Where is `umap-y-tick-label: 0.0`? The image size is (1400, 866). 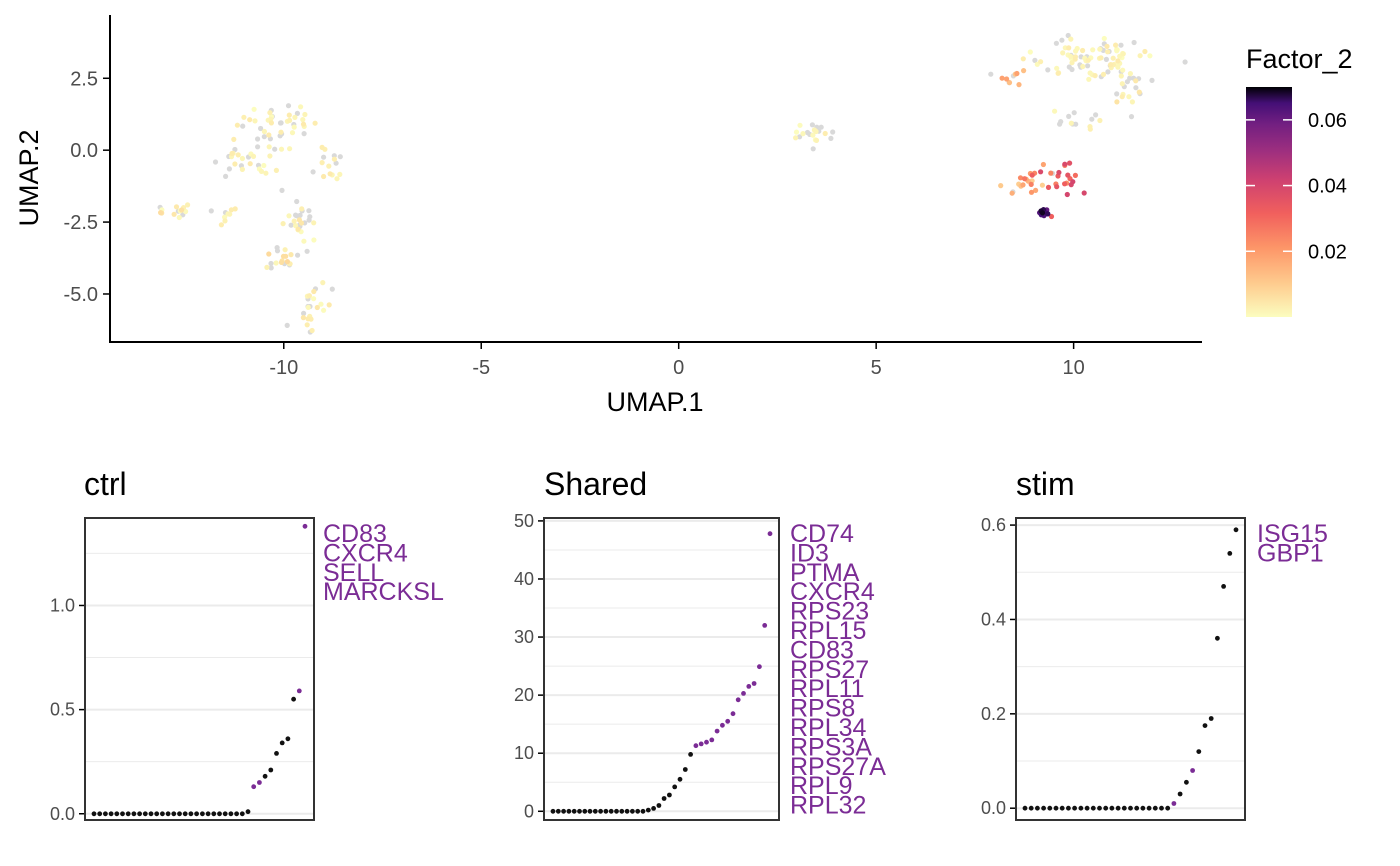 umap-y-tick-label: 0.0 is located at coordinates (84, 151).